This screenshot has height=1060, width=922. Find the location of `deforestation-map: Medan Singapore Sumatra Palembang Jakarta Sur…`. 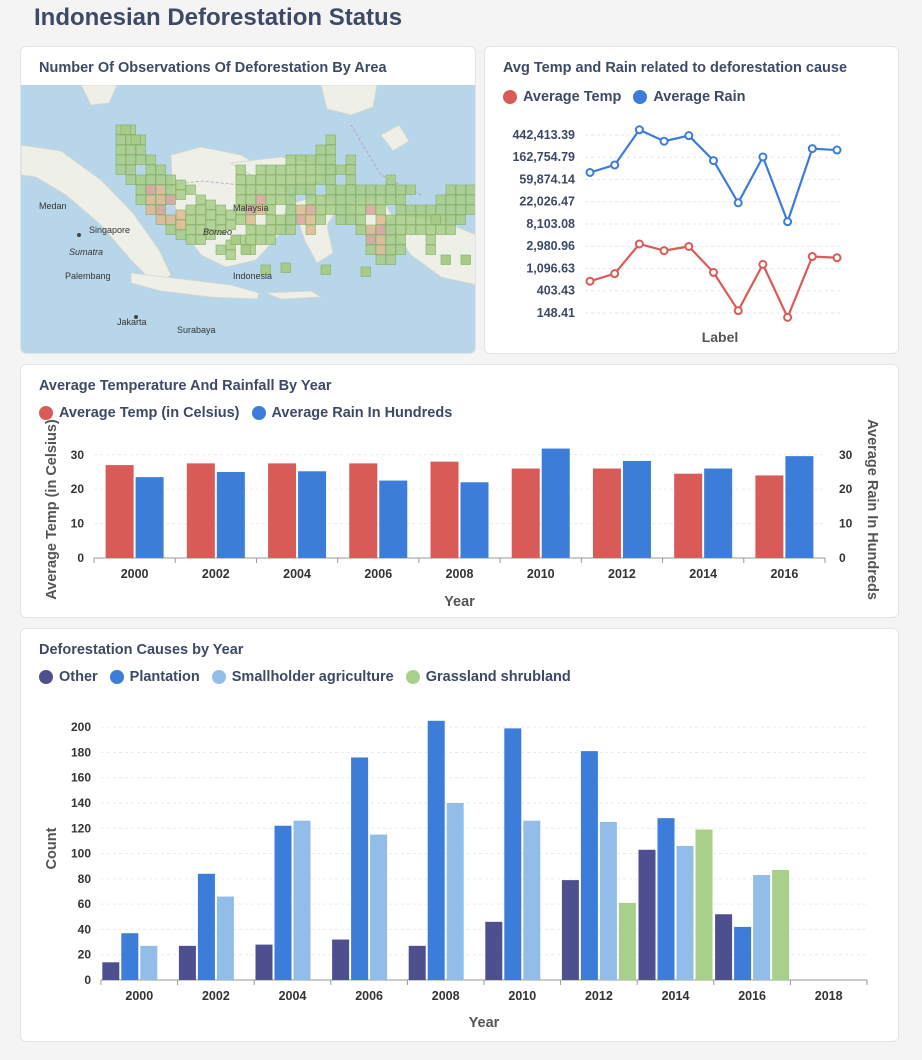

deforestation-map: Medan Singapore Sumatra Palembang Jakarta Sur… is located at coordinates (248, 219).